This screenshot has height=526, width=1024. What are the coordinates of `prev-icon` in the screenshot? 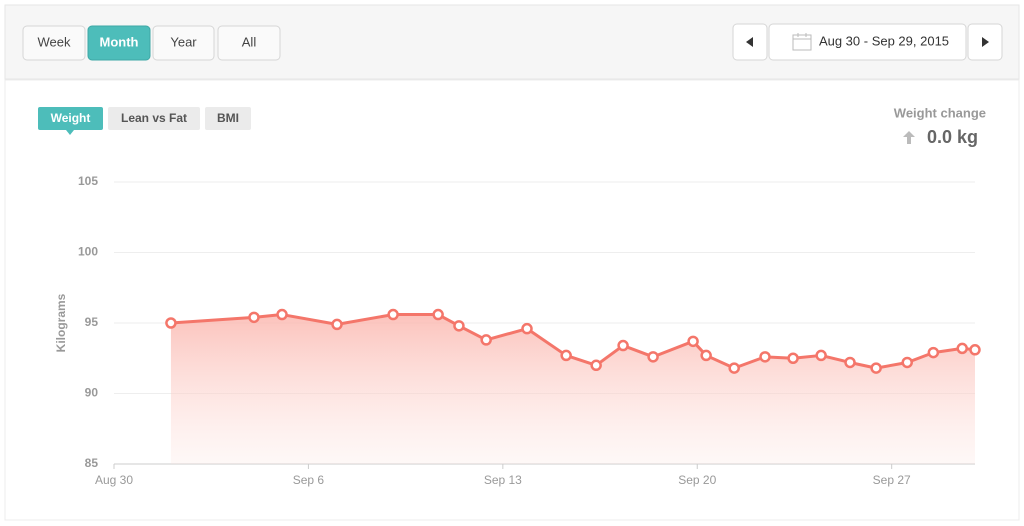 It's located at (749, 42).